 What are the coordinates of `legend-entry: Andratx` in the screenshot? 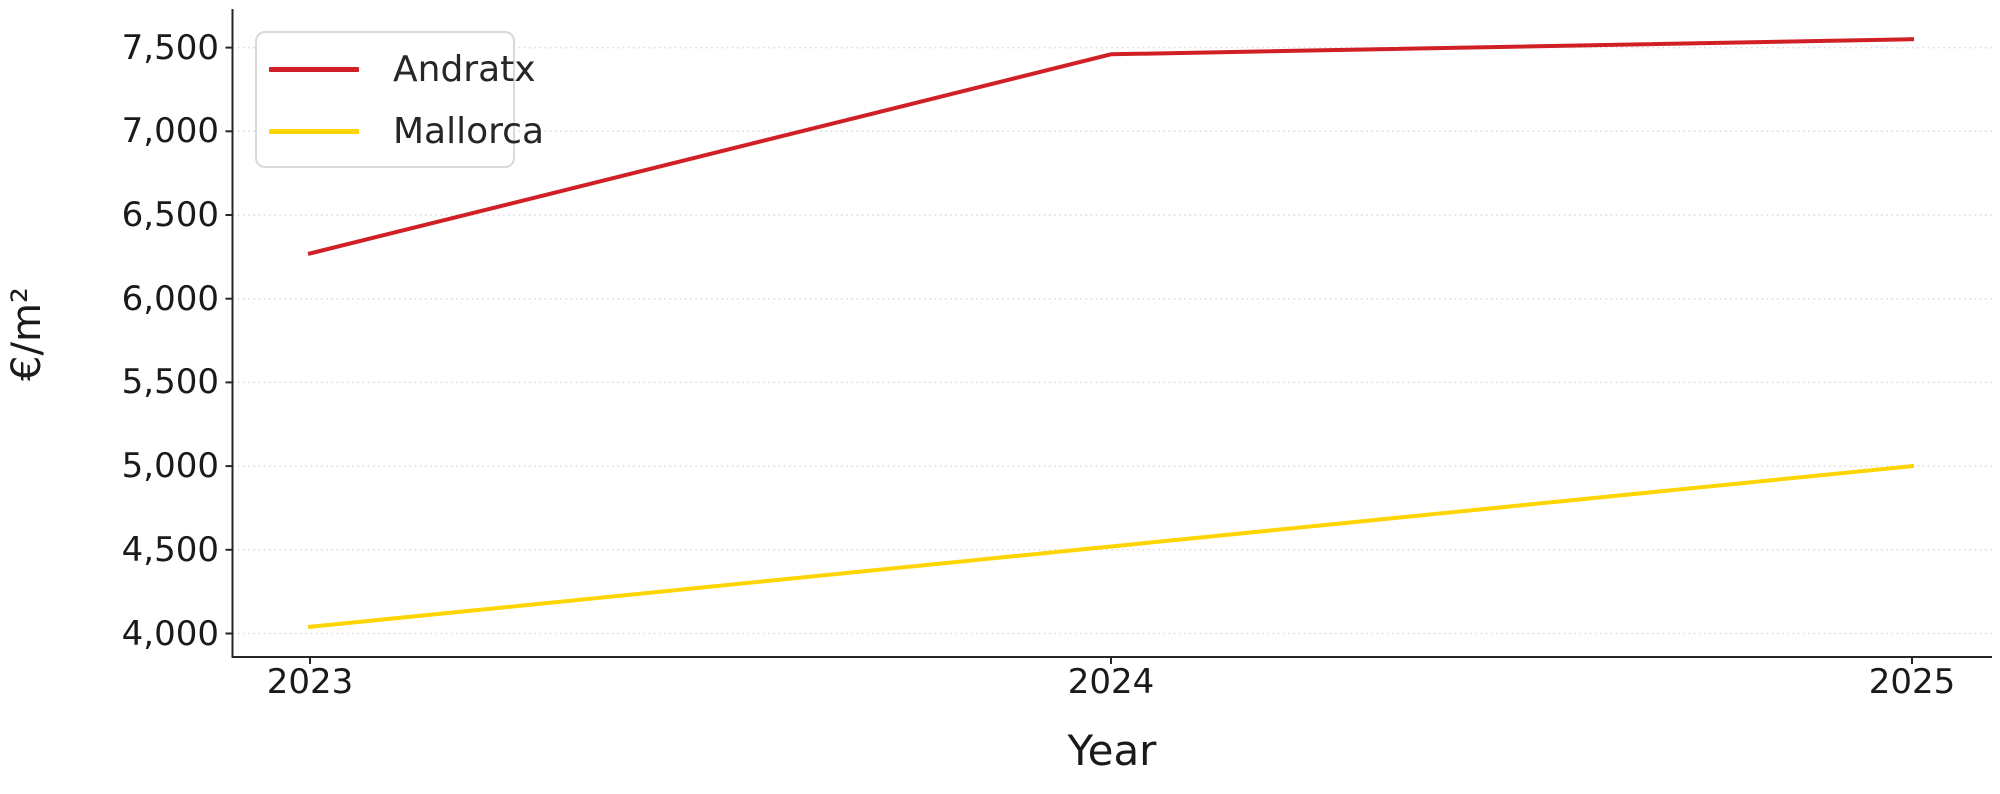 It's located at (402, 69).